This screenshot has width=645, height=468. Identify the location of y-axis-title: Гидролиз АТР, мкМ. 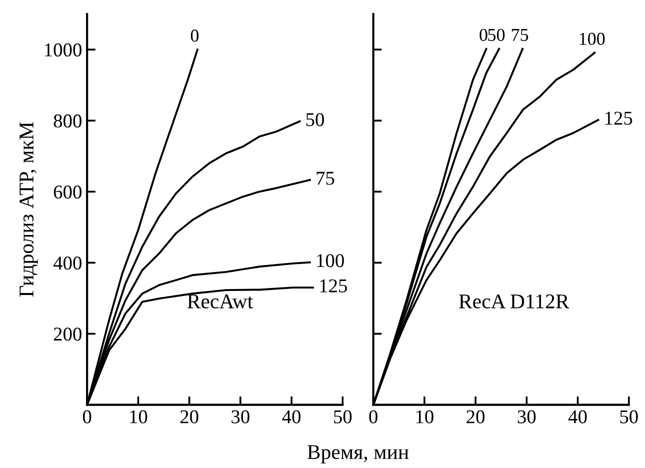
(29, 209).